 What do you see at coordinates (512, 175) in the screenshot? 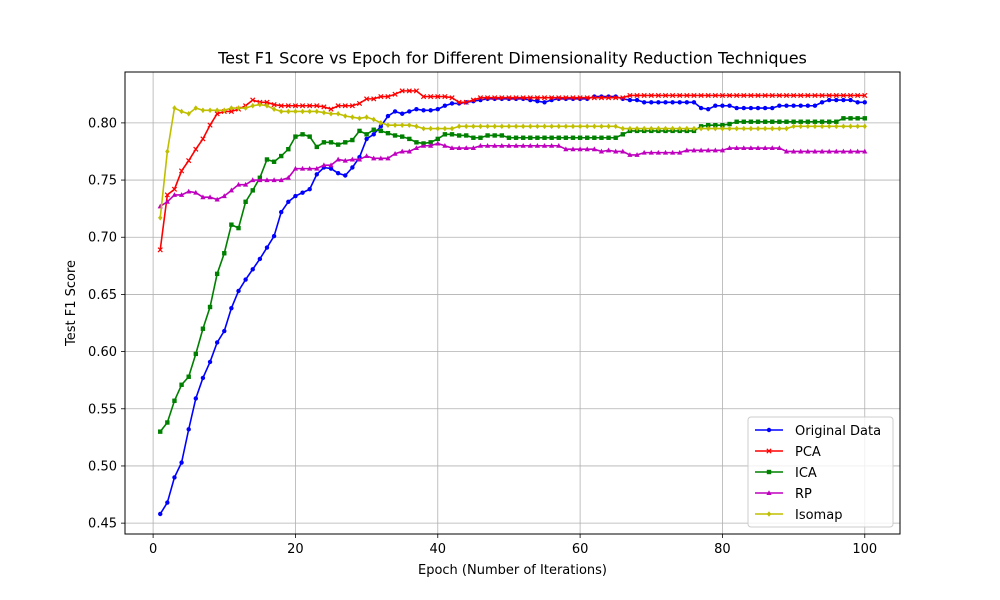
I see `series-line-rp` at bounding box center [512, 175].